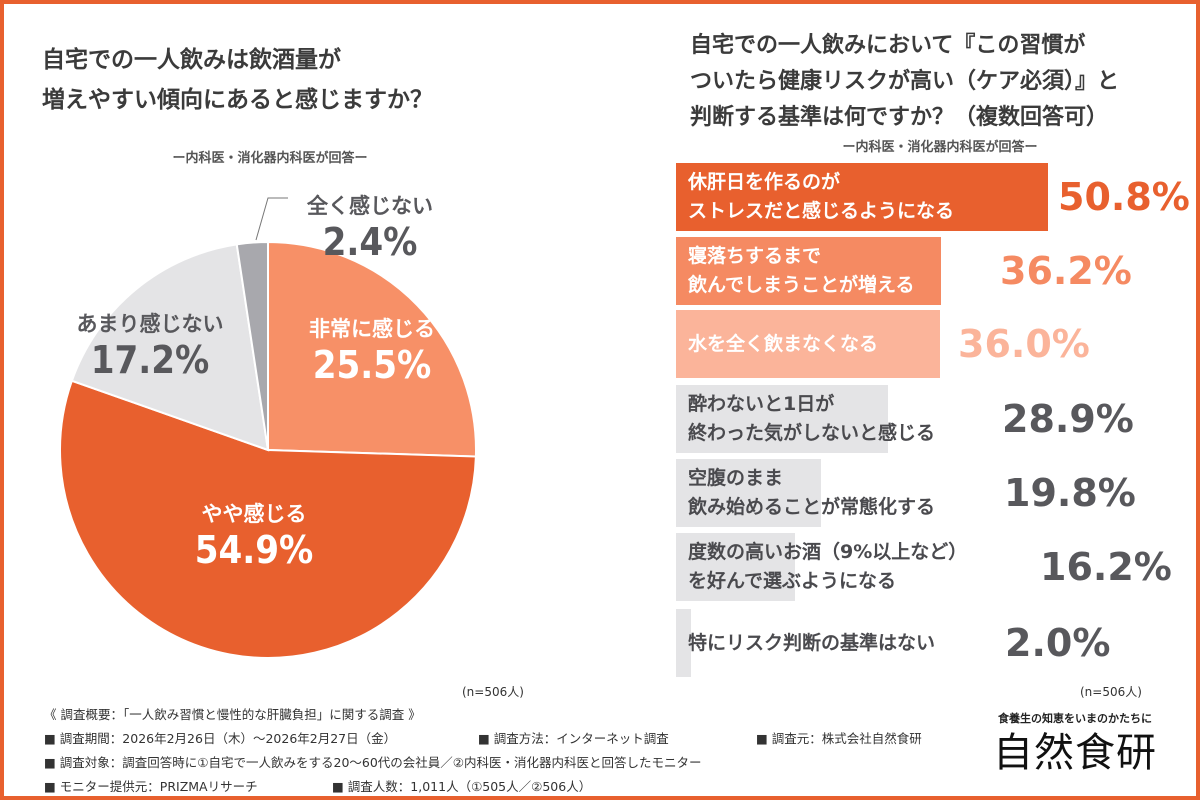 The image size is (1200, 800). I want to click on right-title-line: ついたら健康リスクが高い（ケア必須）』と, so click(905, 81).